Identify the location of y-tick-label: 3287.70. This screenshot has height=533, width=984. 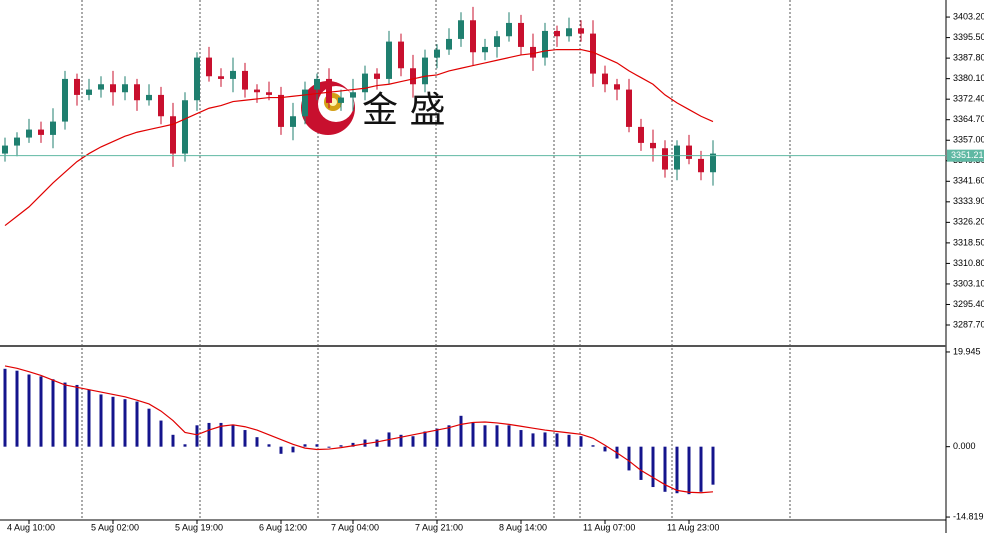
(968, 324).